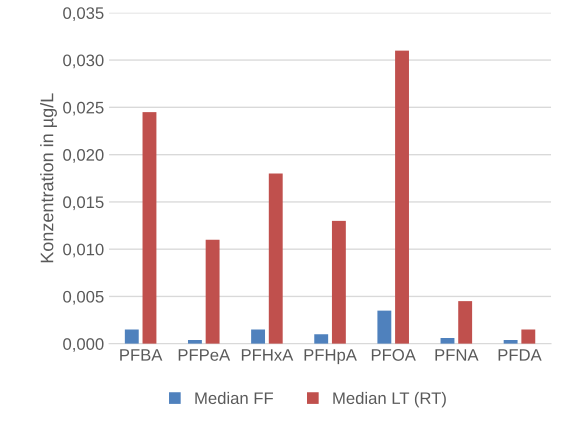  What do you see at coordinates (83, 109) in the screenshot?
I see `y-tick-label: 0,025` at bounding box center [83, 109].